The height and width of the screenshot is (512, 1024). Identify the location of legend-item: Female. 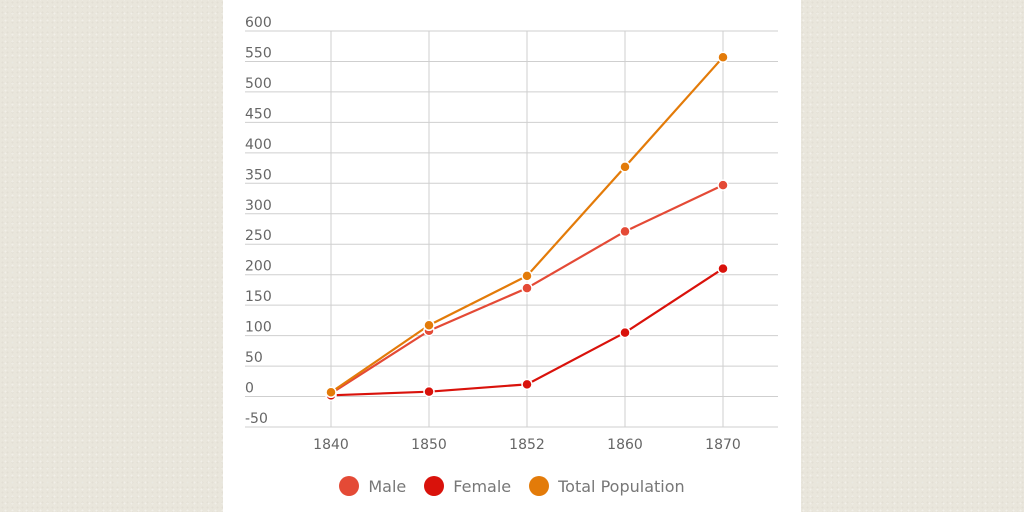
(467, 486).